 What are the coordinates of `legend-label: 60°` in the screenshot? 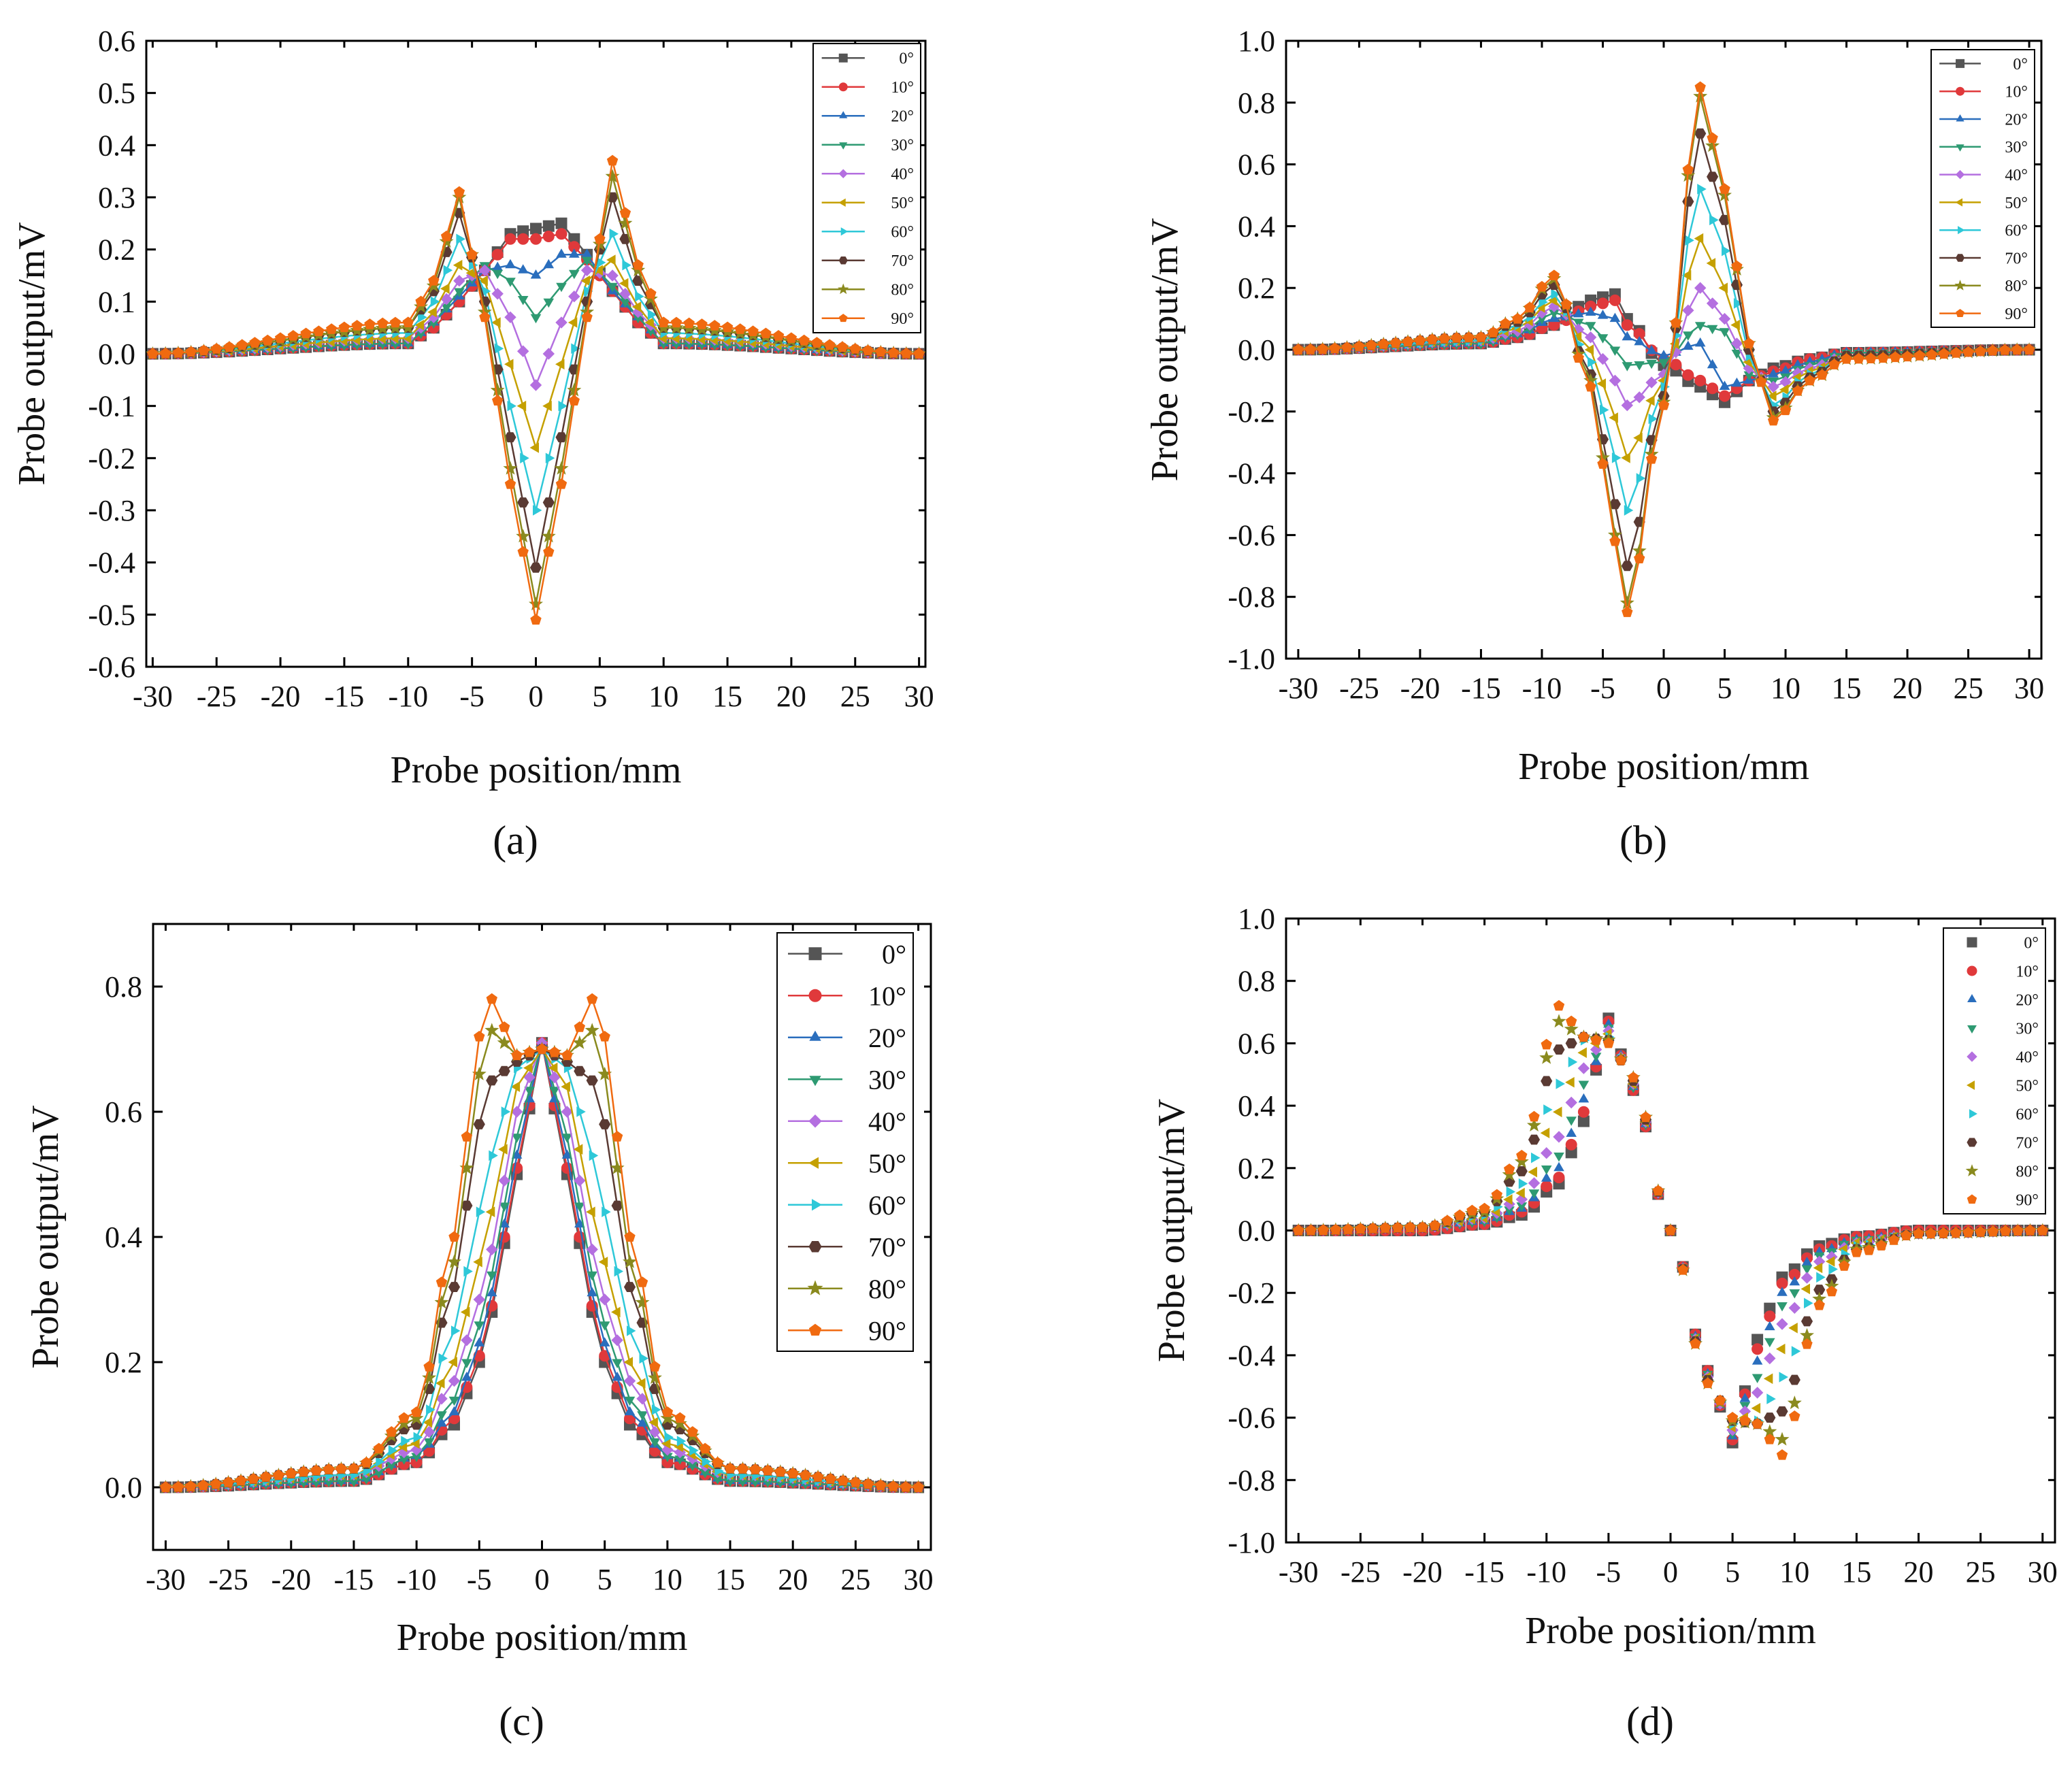 It's located at (887, 1205).